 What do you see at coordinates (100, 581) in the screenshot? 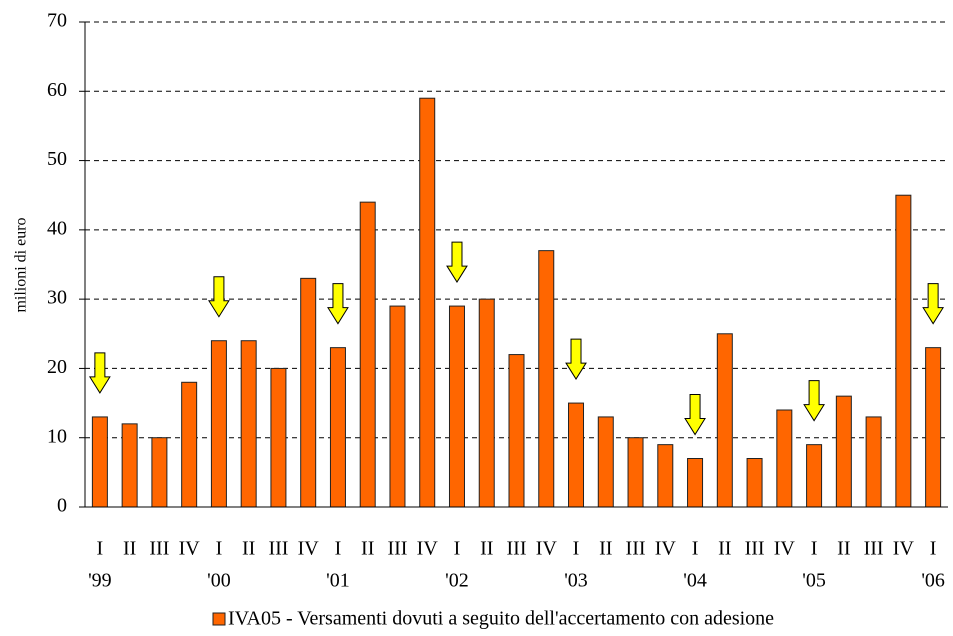
I see `x-year-label: '99` at bounding box center [100, 581].